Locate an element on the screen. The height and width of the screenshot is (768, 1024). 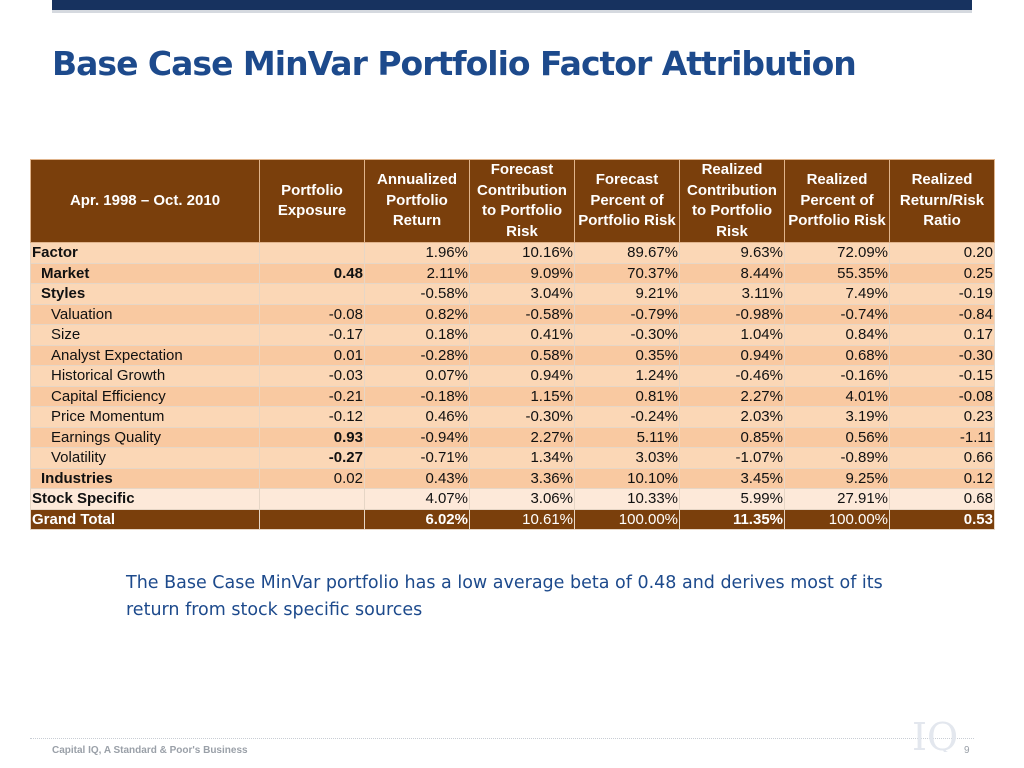
cell-return-risk-ratio: -0.84 is located at coordinates (942, 314).